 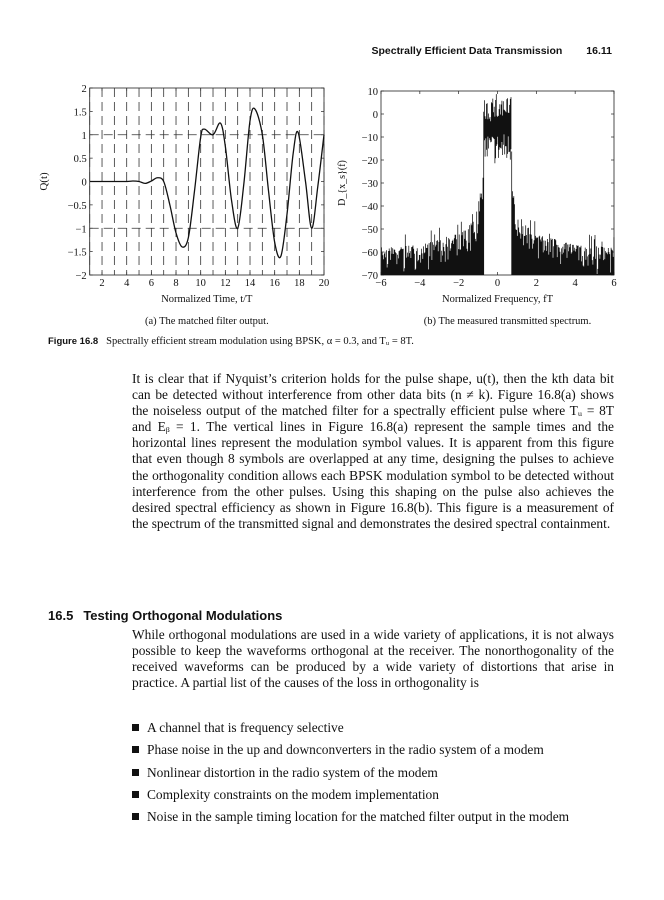 What do you see at coordinates (175, 283) in the screenshot?
I see `x-tick-label: 8` at bounding box center [175, 283].